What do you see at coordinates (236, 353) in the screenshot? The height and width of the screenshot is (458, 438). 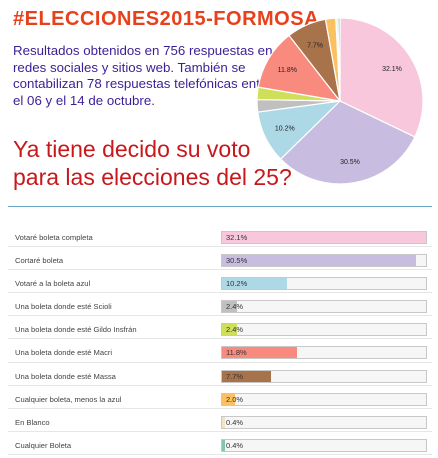 I see `bar-value-label: 11.8%` at bounding box center [236, 353].